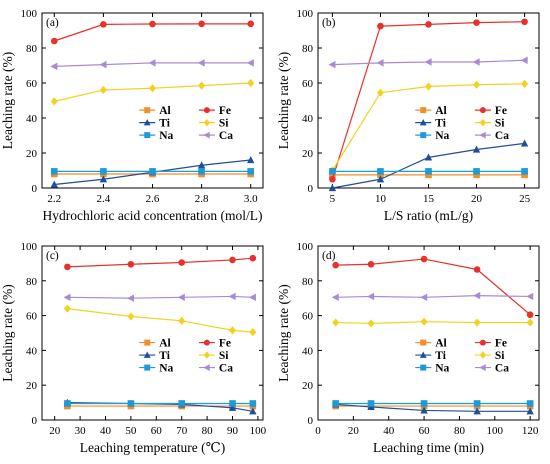  What do you see at coordinates (381, 199) in the screenshot?
I see `x-tick-label: 10` at bounding box center [381, 199].